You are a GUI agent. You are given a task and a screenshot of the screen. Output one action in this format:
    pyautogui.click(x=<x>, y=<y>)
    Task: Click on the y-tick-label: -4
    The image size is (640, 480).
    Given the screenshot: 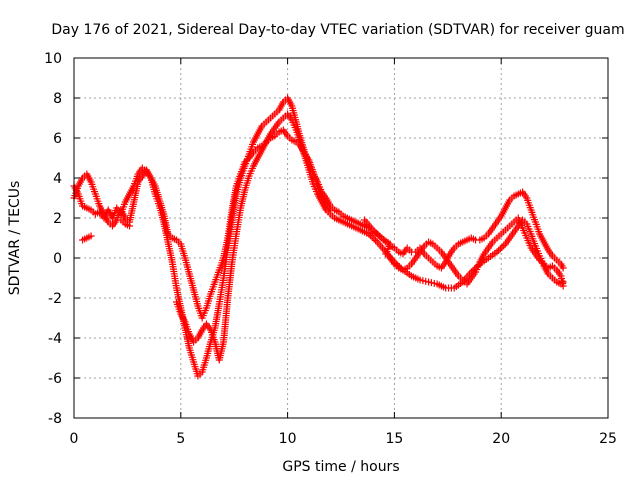 What is the action you would take?
    pyautogui.click(x=55, y=339)
    